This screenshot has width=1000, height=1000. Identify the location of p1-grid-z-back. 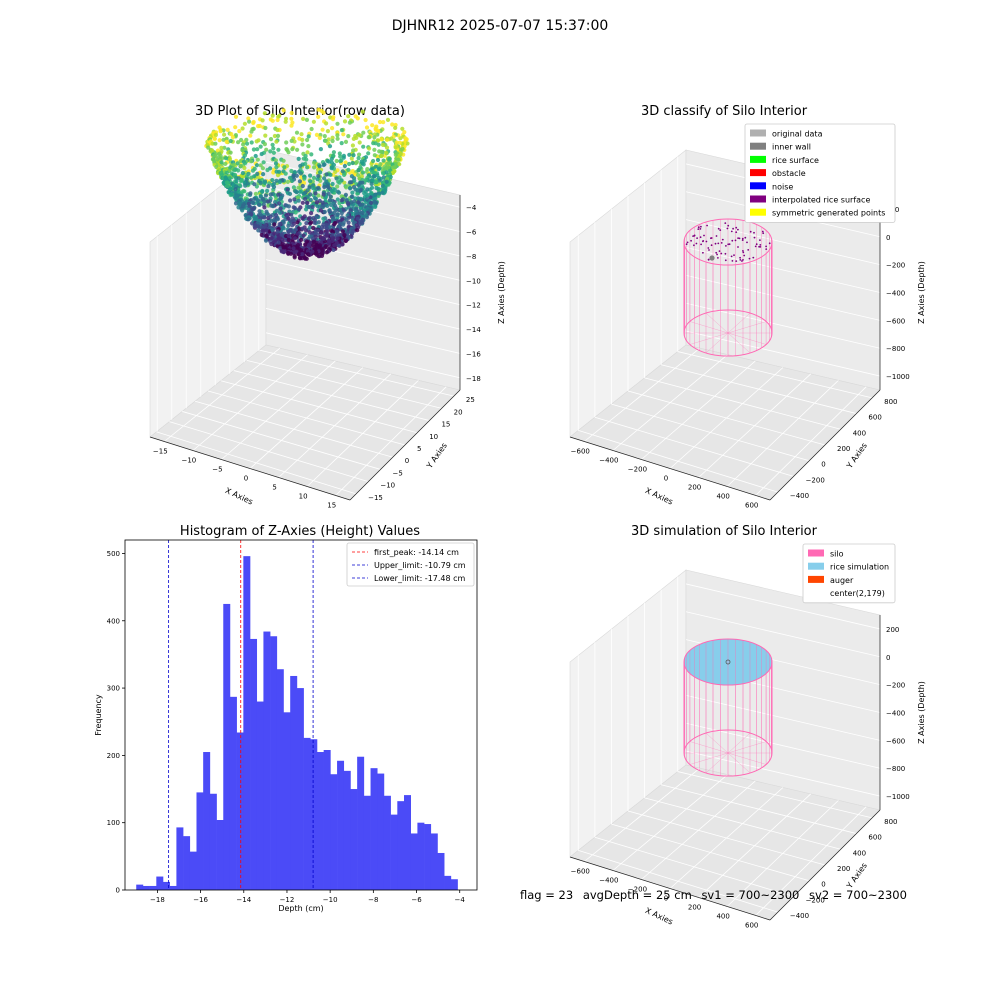
(363, 282).